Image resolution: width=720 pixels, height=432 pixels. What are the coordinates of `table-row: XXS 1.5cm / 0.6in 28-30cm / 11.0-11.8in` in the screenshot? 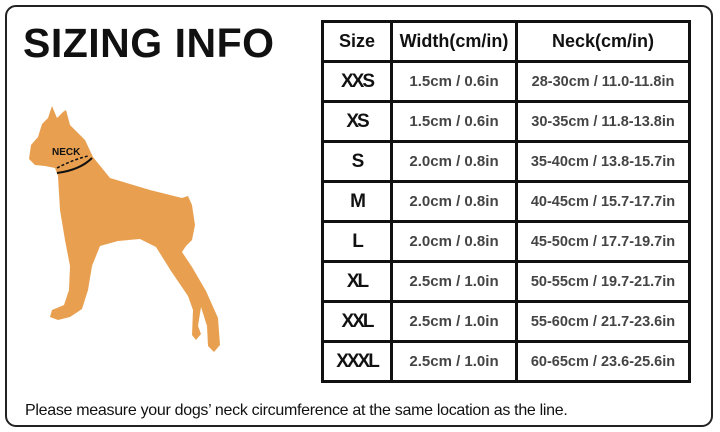 It's located at (506, 81).